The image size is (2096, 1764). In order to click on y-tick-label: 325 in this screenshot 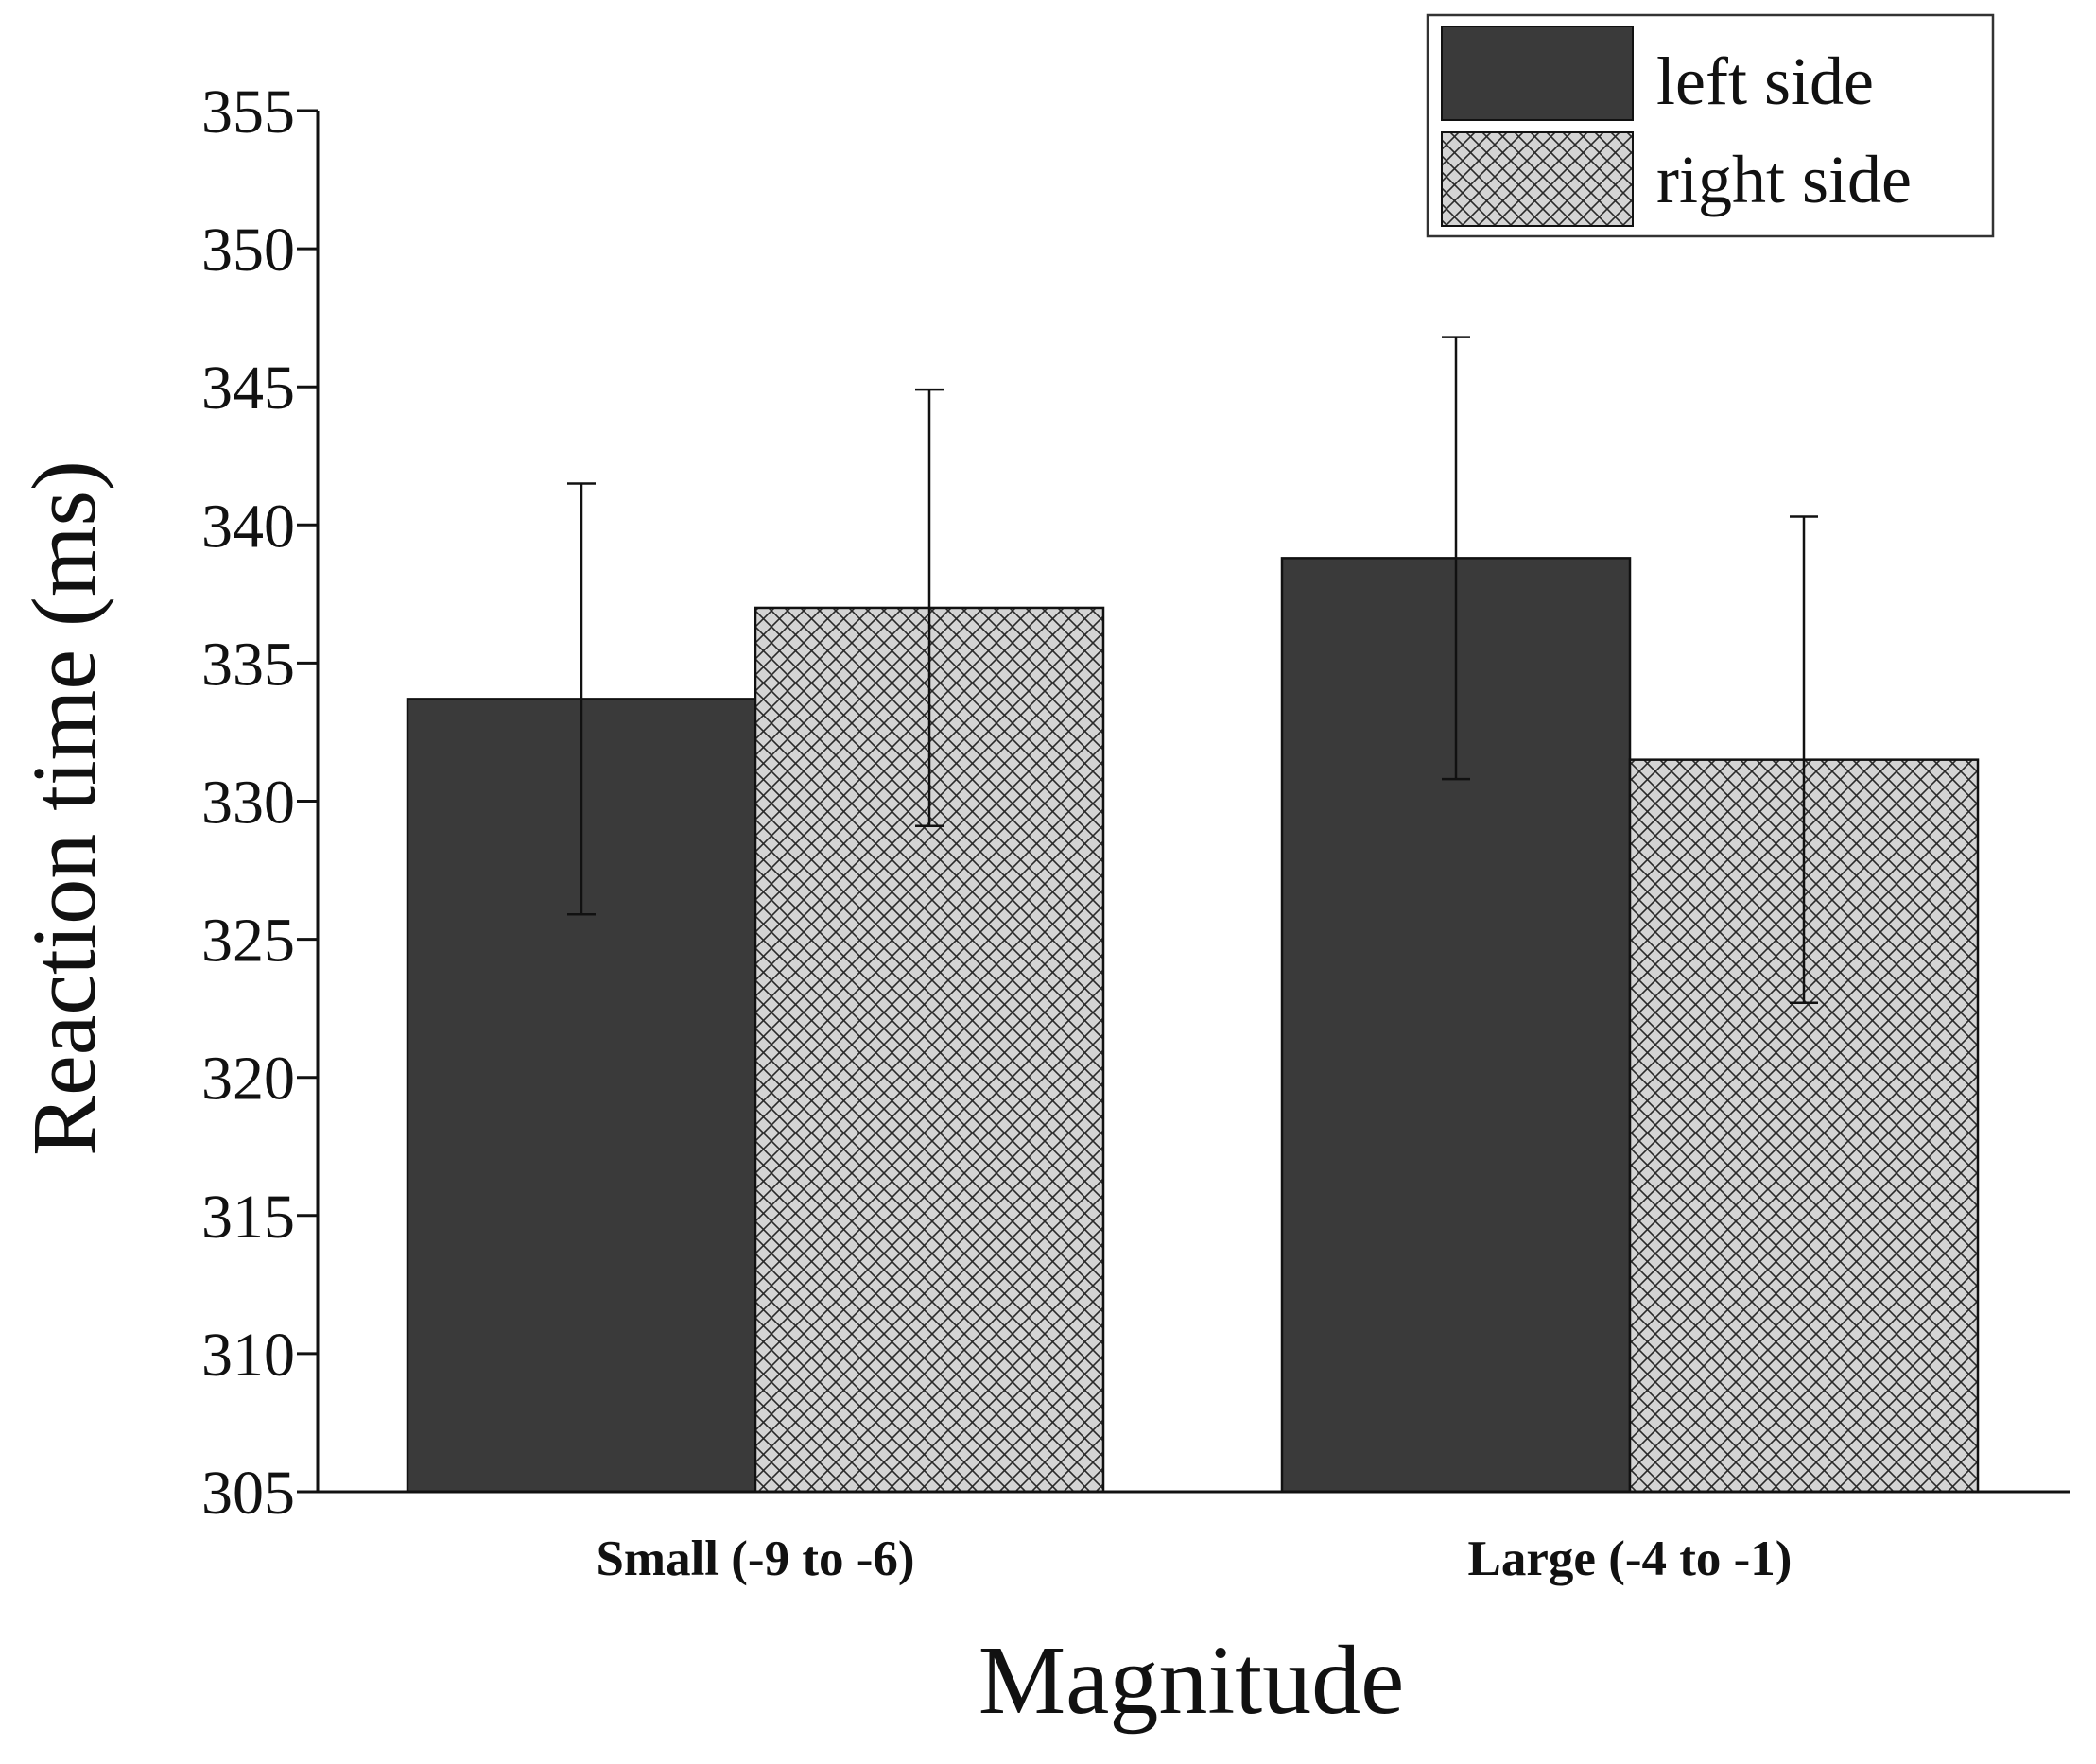, I will do `click(248, 941)`.